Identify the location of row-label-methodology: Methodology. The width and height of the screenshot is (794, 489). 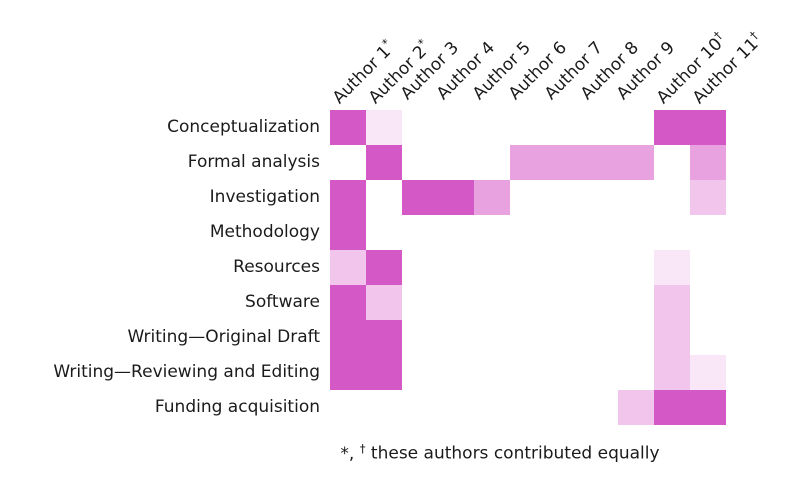
(264, 232).